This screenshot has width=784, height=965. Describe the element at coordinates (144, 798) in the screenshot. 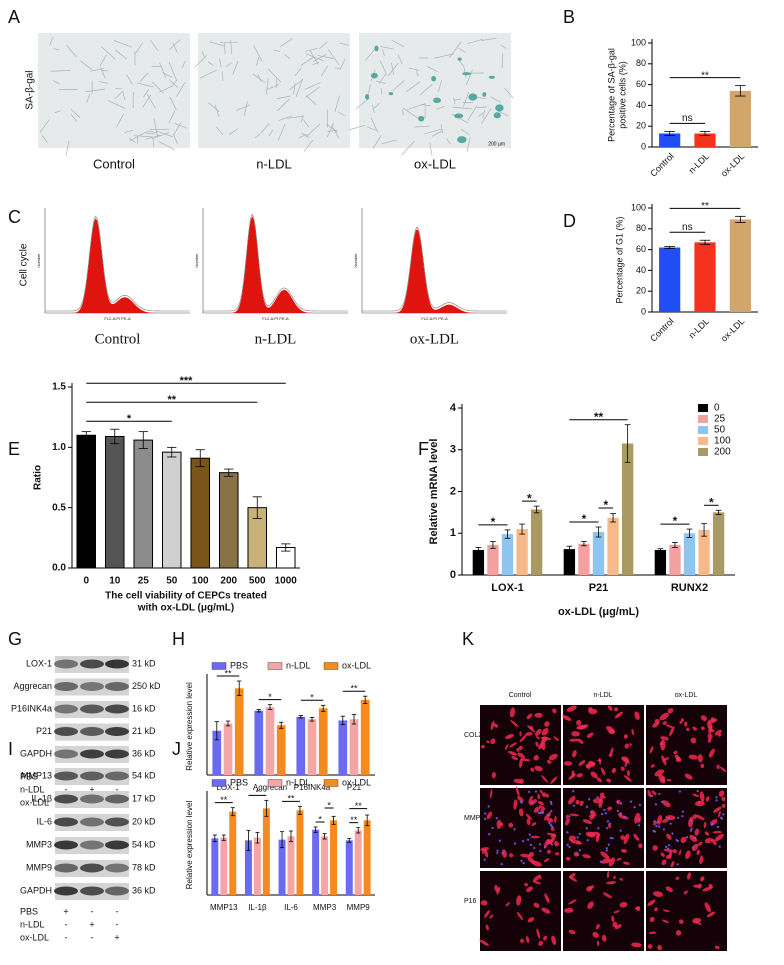

I see `size-label: 17 kD` at that location.